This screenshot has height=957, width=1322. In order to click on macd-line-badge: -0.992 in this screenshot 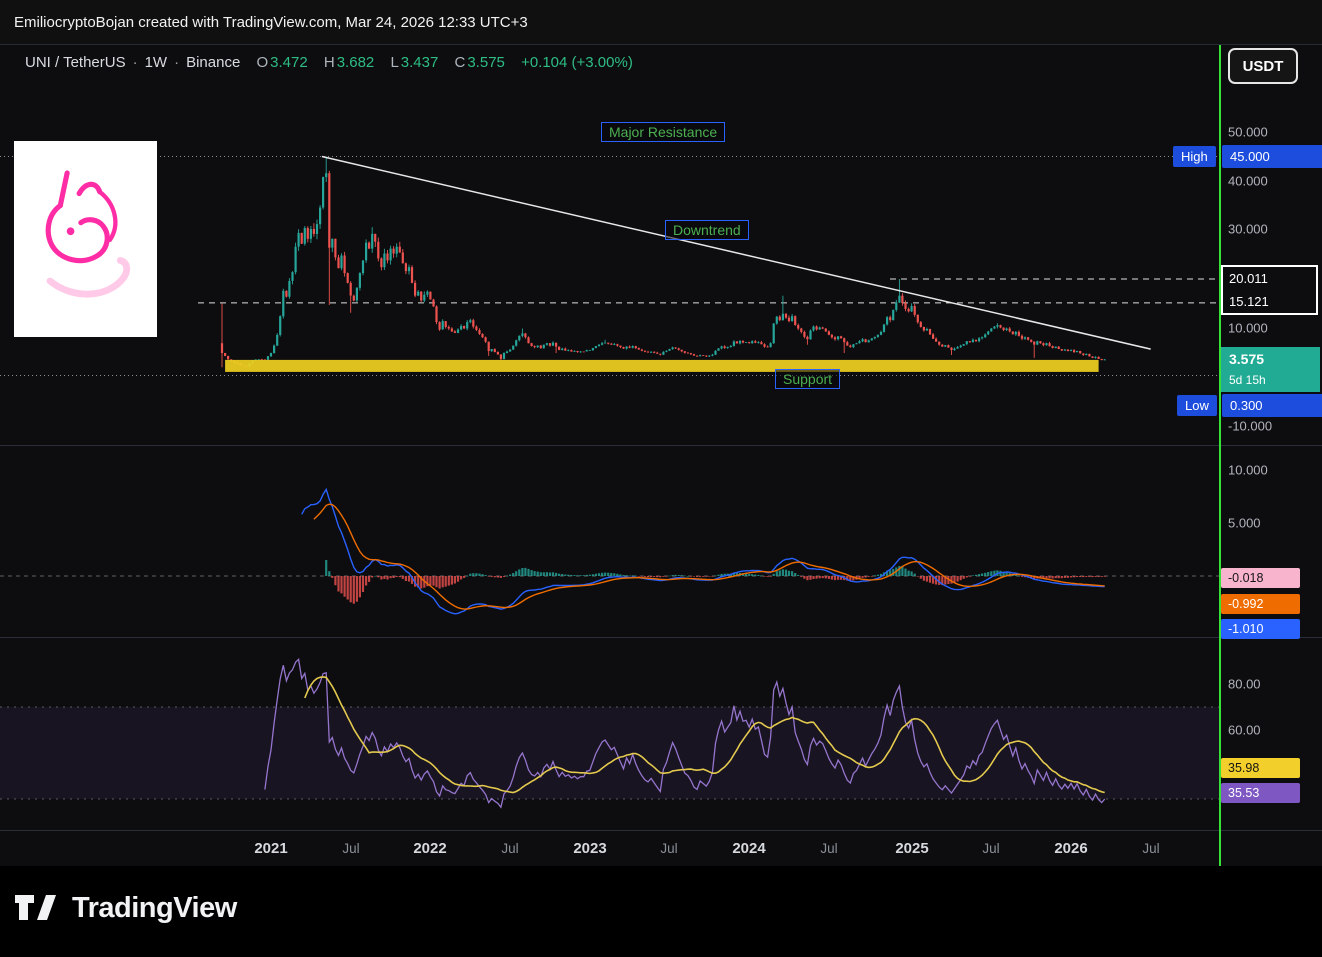, I will do `click(1260, 604)`.